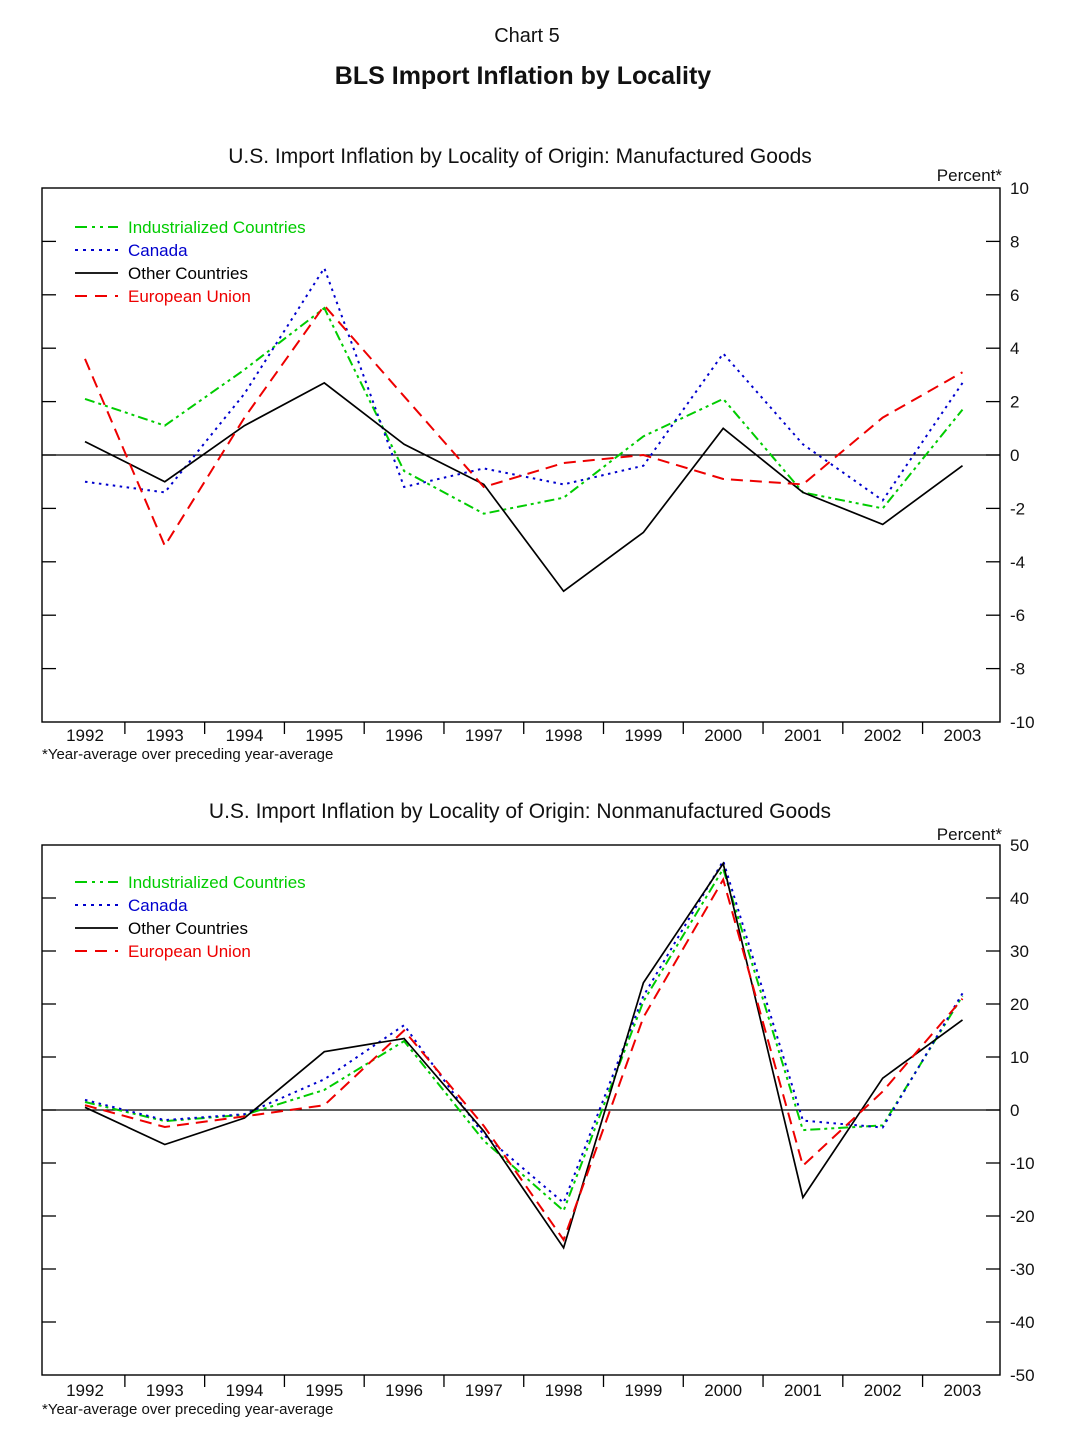 The width and height of the screenshot is (1080, 1440). I want to click on manufactured-percent-label: Percent*, so click(970, 175).